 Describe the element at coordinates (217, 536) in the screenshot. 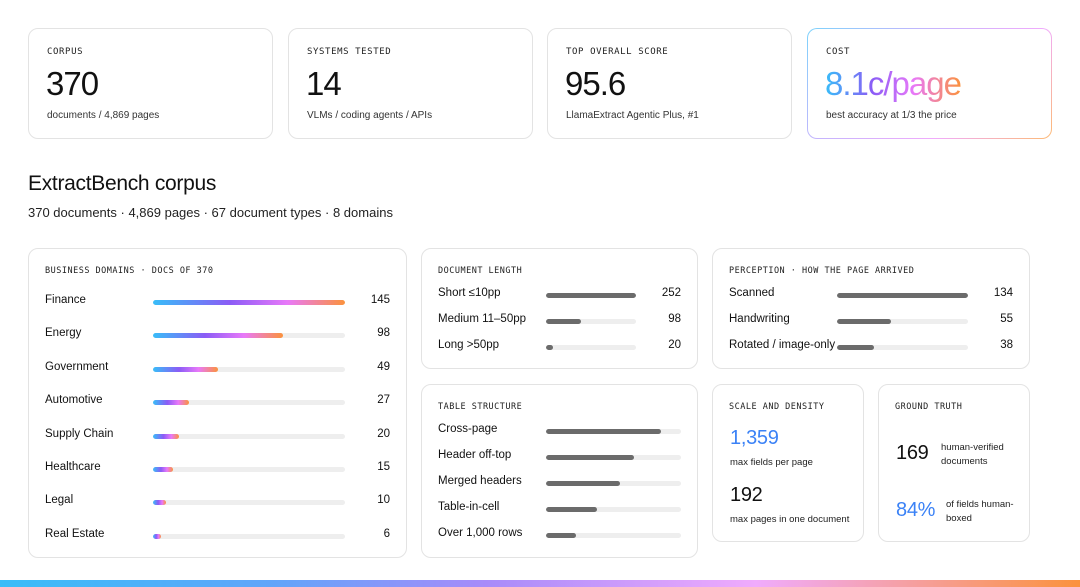

I see `bar-row: Real Estate 6` at that location.